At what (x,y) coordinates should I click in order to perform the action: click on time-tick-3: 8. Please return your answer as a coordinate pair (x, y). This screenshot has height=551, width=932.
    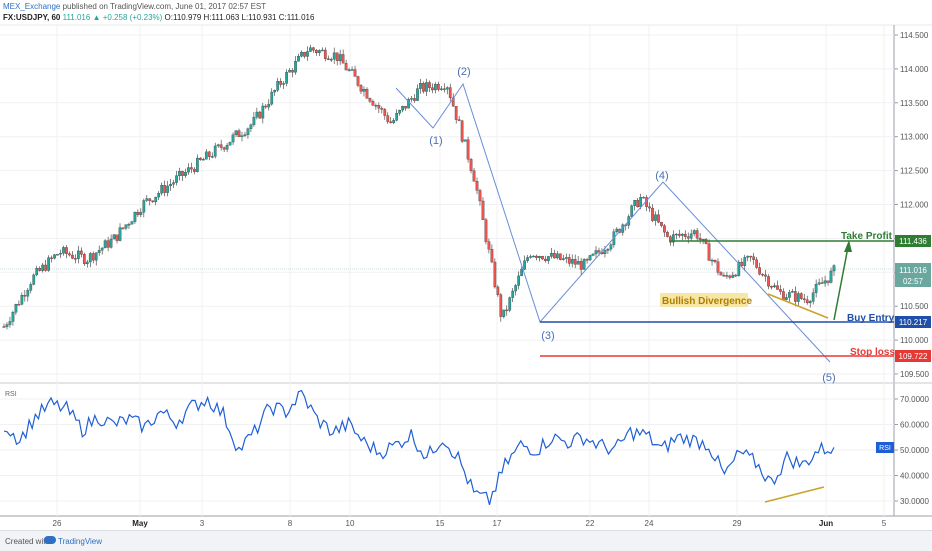
    Looking at the image, I should click on (290, 523).